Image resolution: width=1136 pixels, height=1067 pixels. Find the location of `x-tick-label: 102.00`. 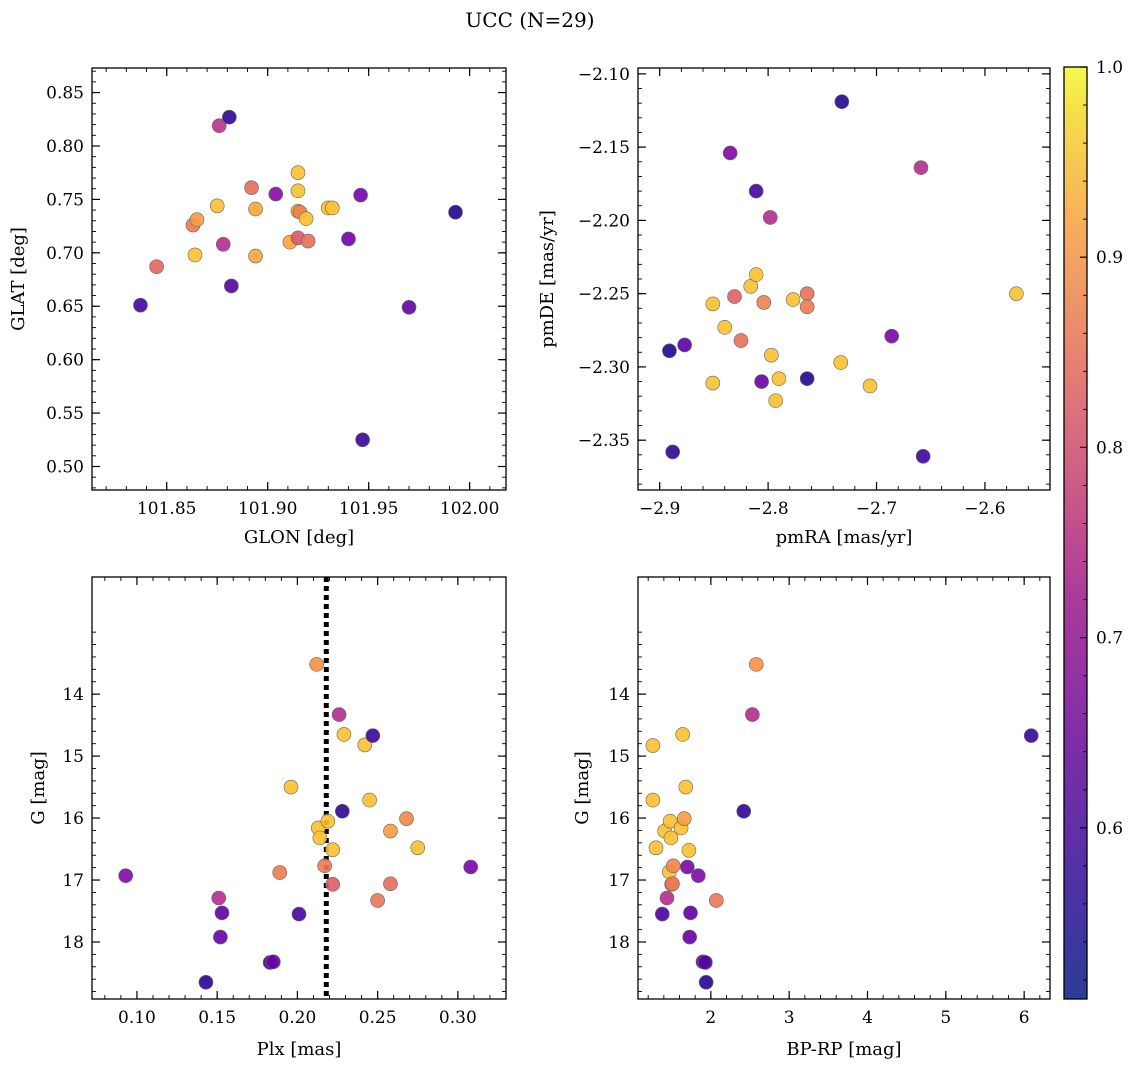

x-tick-label: 102.00 is located at coordinates (469, 509).